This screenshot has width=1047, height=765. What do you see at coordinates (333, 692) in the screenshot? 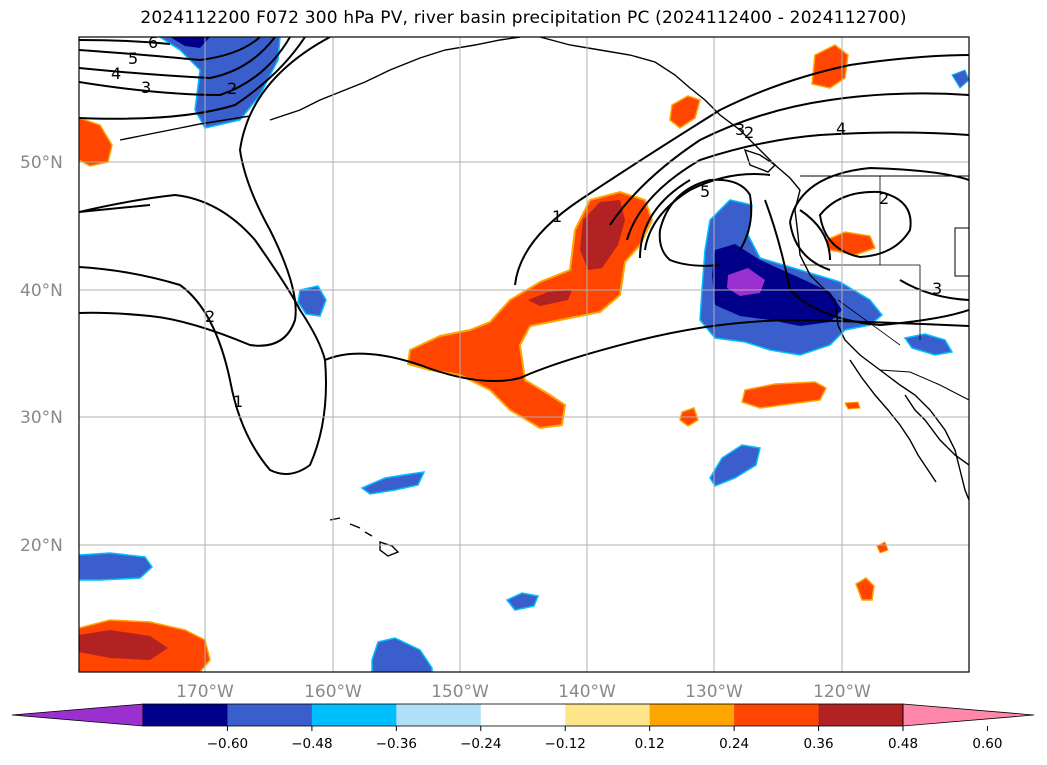
I see `lon-label: 160°W` at bounding box center [333, 692].